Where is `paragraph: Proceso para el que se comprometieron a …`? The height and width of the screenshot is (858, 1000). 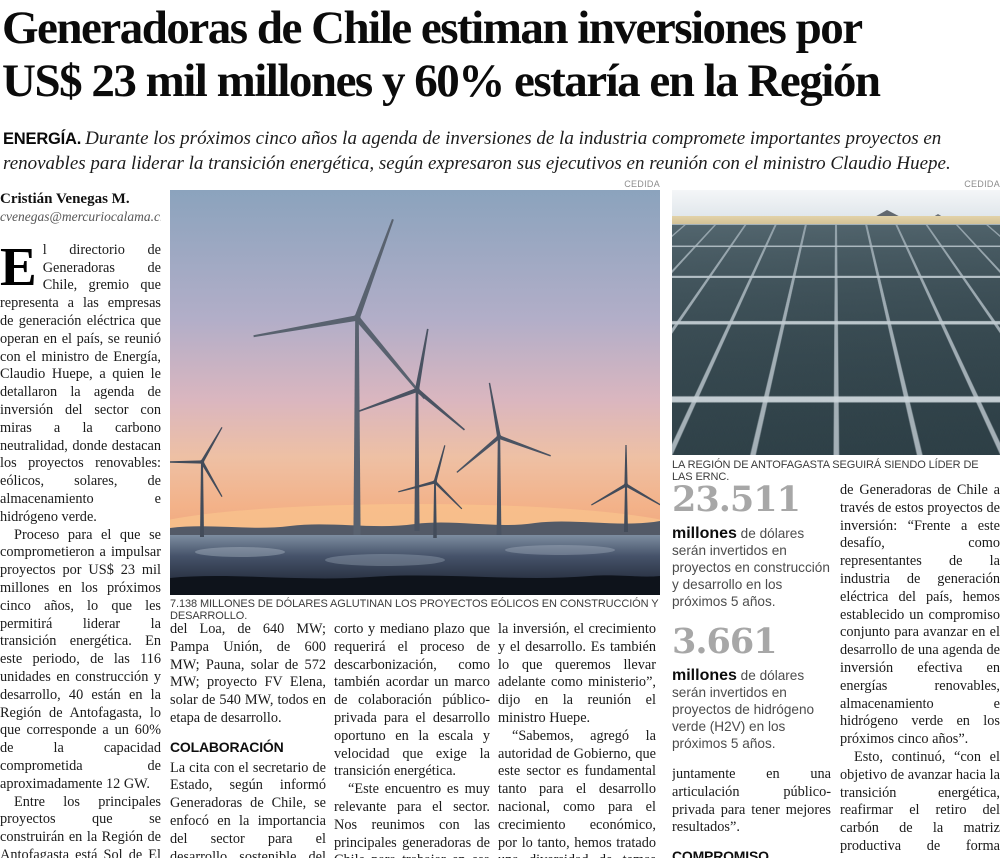
paragraph: Proceso para el que se comprometieron a … is located at coordinates (80, 659).